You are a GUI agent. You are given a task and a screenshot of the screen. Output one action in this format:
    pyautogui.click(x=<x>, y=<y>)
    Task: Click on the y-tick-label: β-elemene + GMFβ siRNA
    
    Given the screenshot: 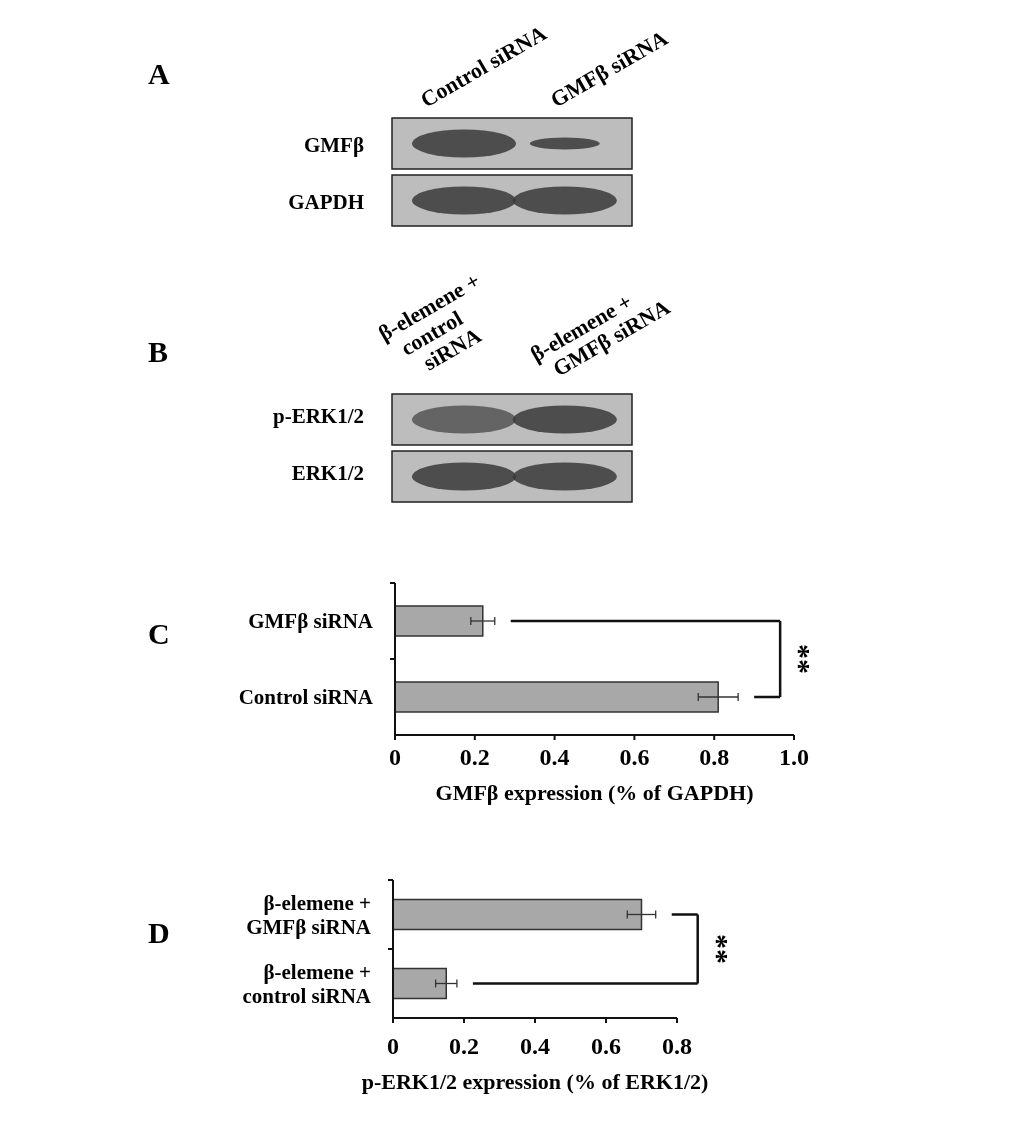 What is the action you would take?
    pyautogui.click(x=309, y=914)
    